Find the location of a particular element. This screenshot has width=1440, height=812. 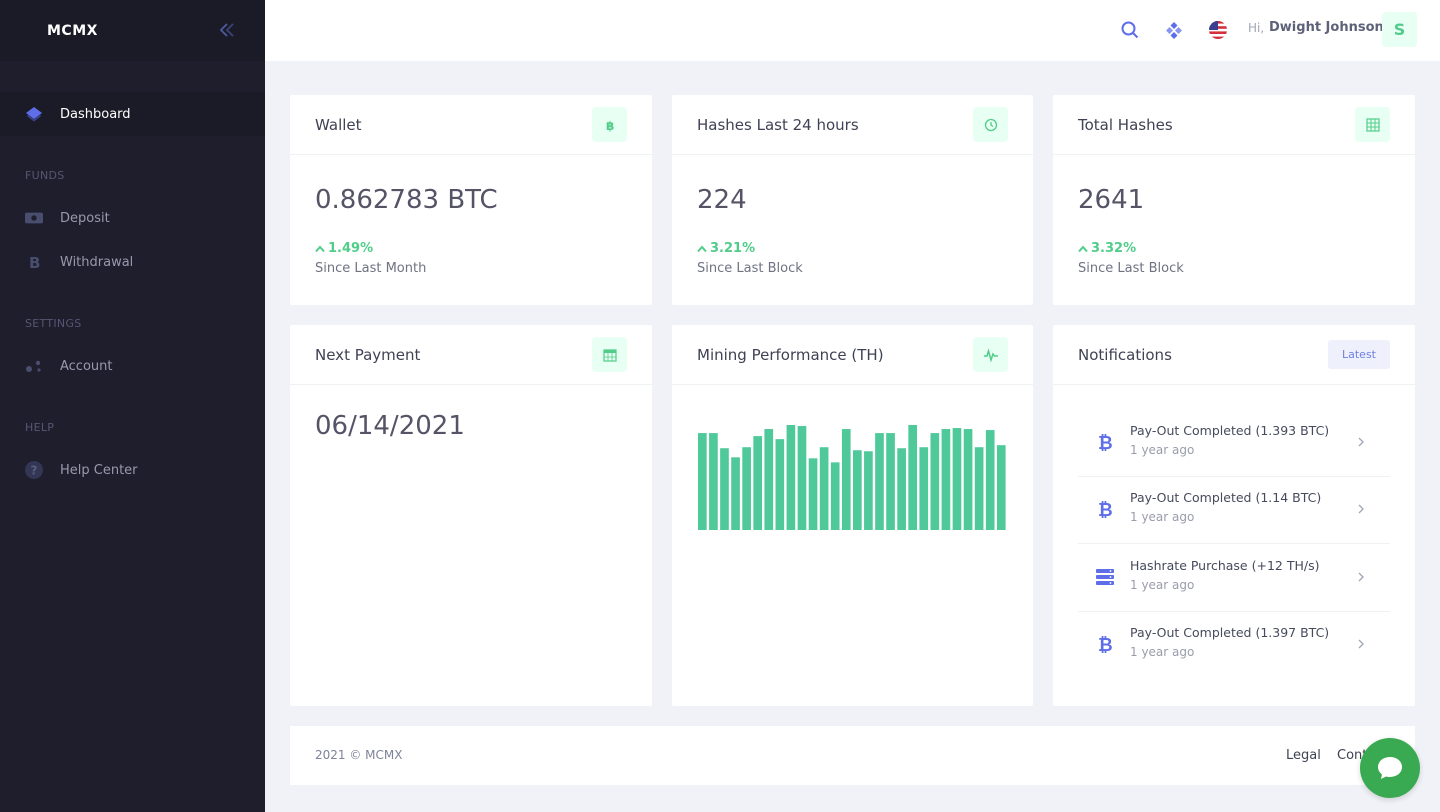

card-header: Notifications Latest is located at coordinates (1234, 355).